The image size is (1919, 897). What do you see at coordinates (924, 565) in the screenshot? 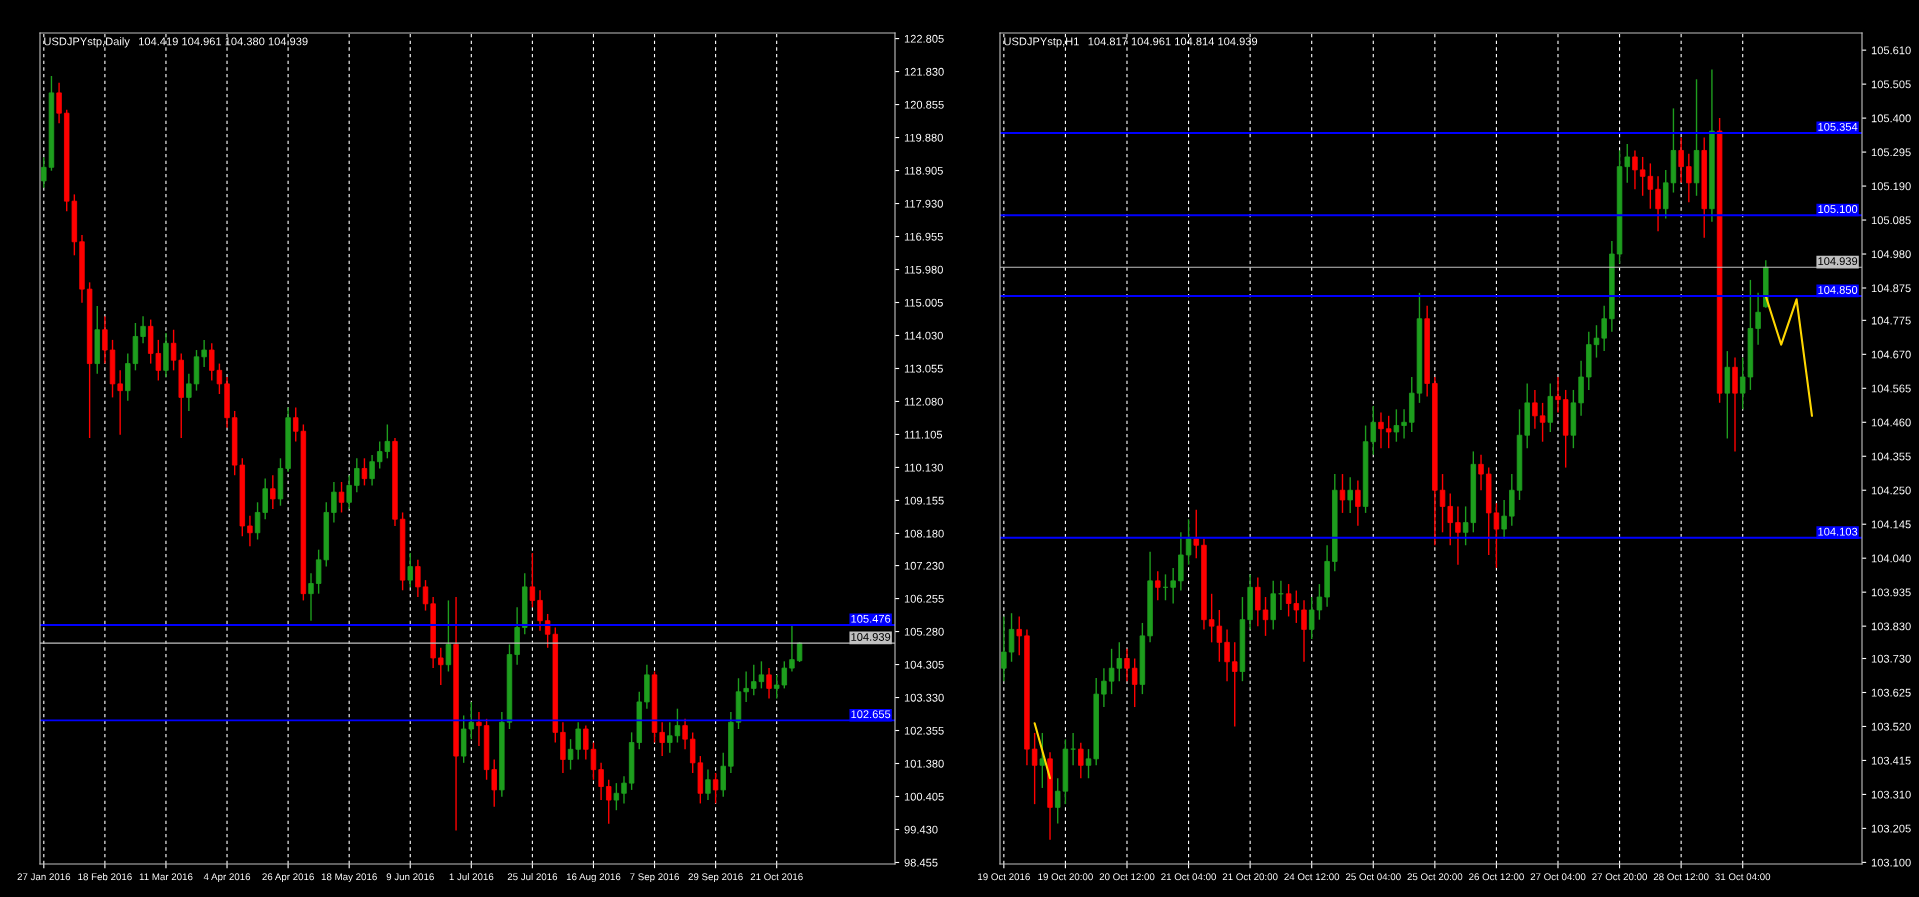
I see `y-tick-label: 107.230` at bounding box center [924, 565].